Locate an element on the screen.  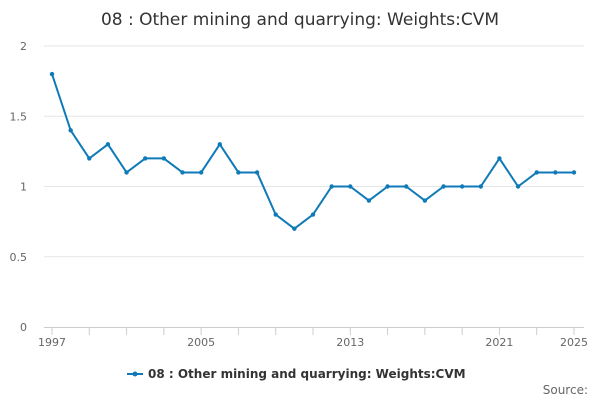
y-tick-label: 1 is located at coordinates (23, 187).